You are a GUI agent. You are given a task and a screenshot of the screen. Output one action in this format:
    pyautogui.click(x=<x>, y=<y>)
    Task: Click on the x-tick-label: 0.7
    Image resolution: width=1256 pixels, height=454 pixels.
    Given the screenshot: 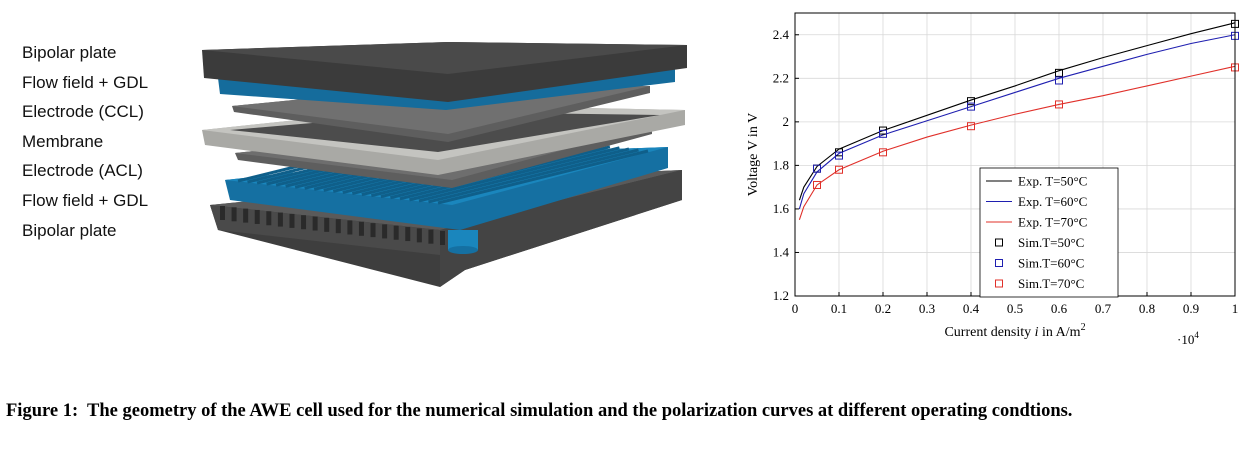 What is the action you would take?
    pyautogui.click(x=1103, y=308)
    